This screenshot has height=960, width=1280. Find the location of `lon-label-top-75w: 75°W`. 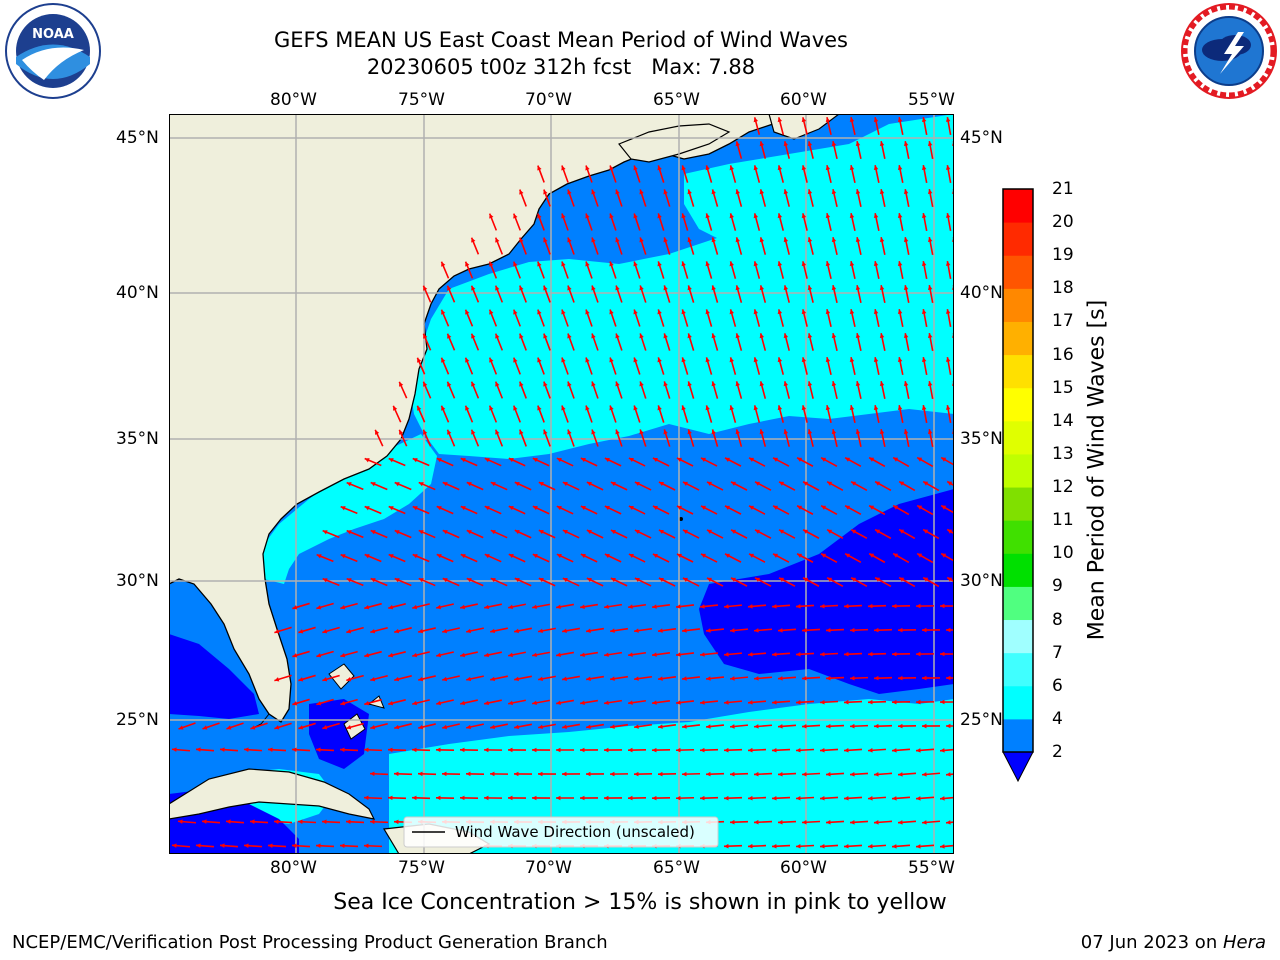

lon-label-top-75w: 75°W is located at coordinates (421, 100).